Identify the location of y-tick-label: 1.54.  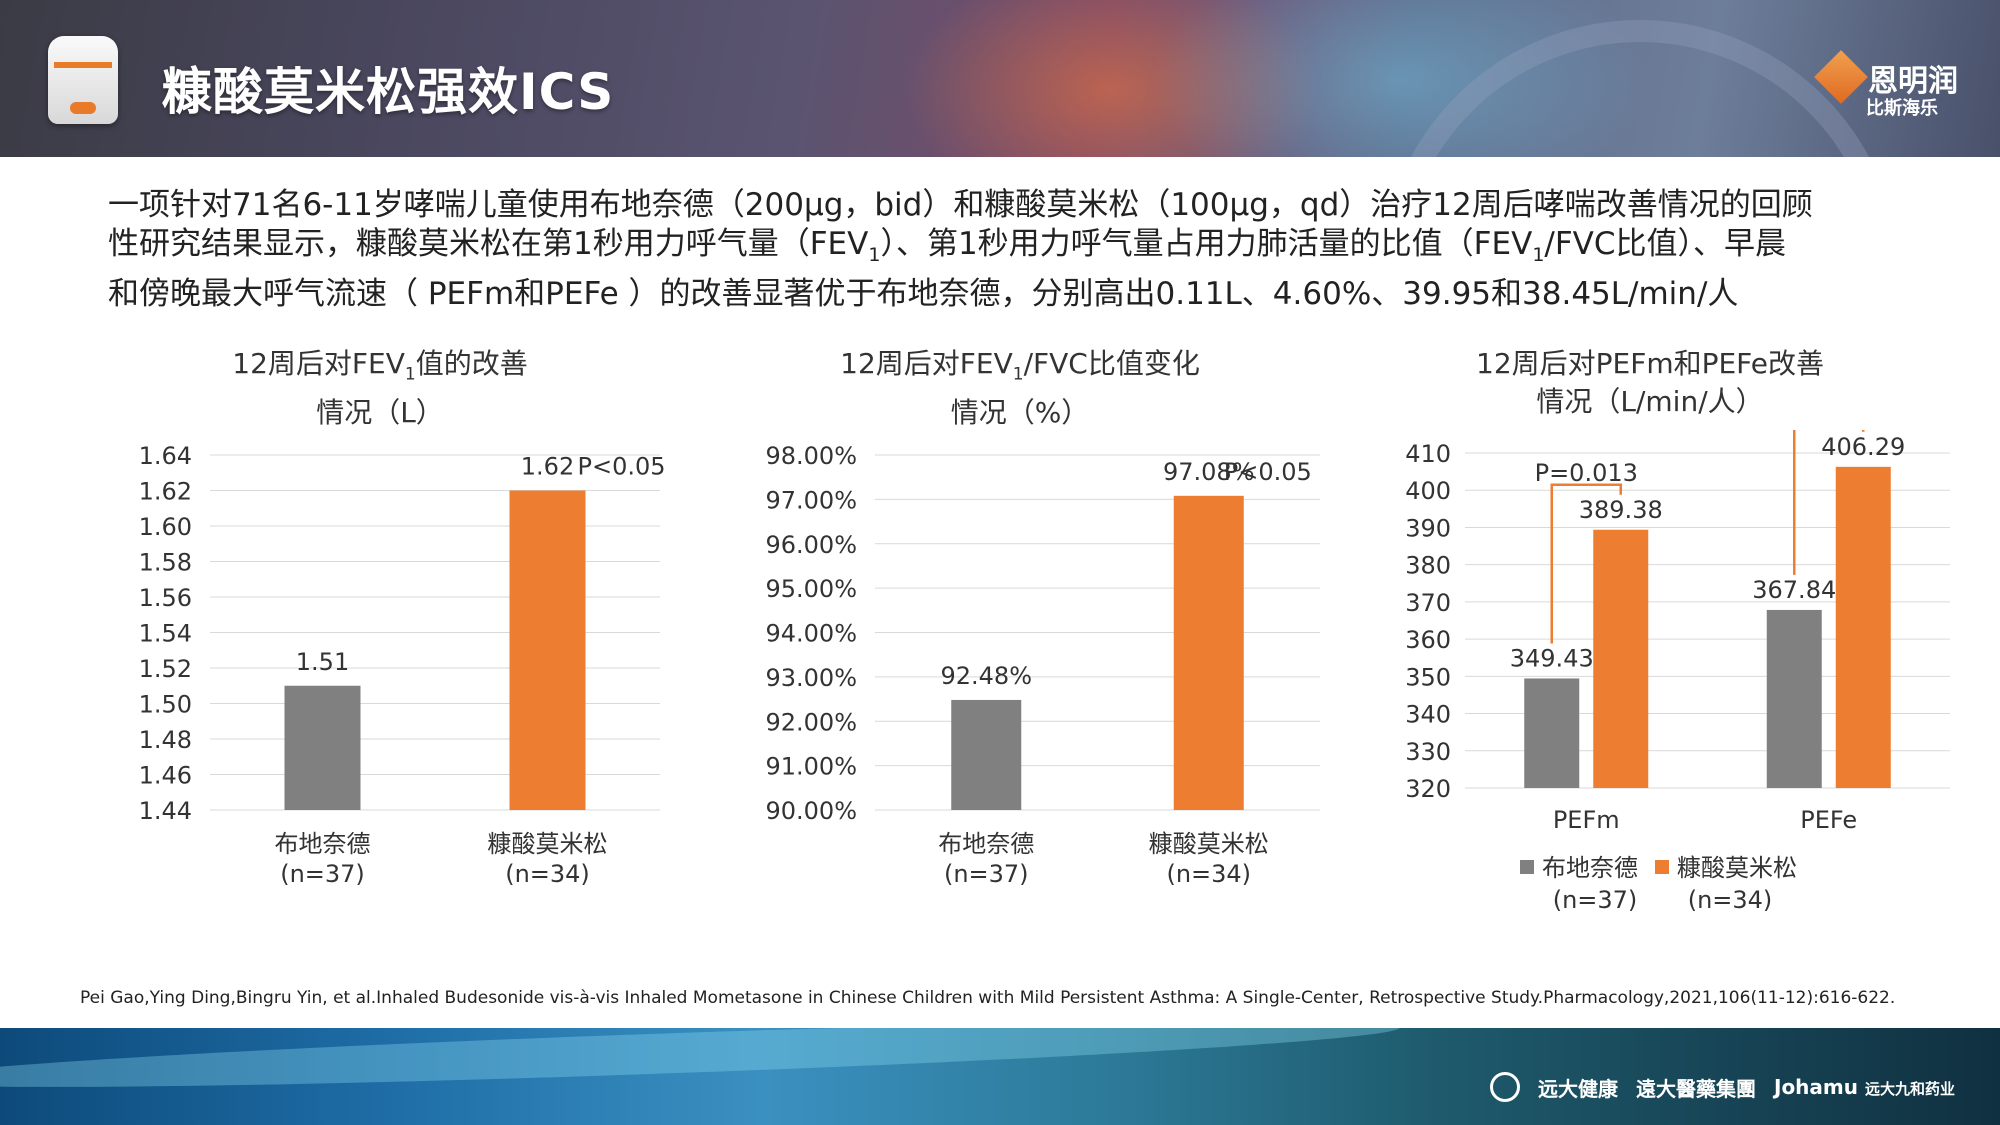
(165, 634).